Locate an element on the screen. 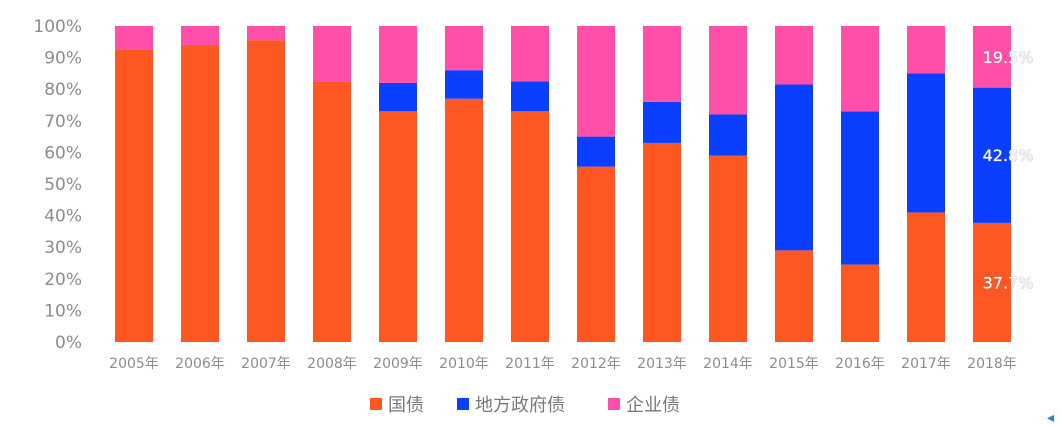  data-label: 37.7% is located at coordinates (1008, 282).